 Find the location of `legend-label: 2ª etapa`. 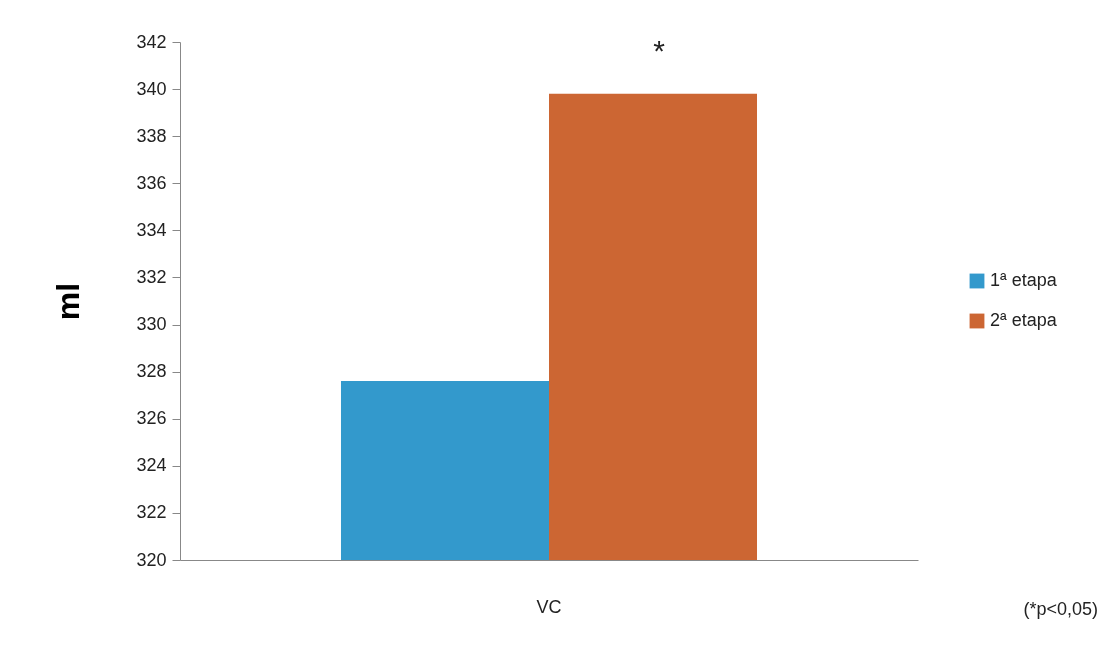

legend-label: 2ª etapa is located at coordinates (1024, 320).